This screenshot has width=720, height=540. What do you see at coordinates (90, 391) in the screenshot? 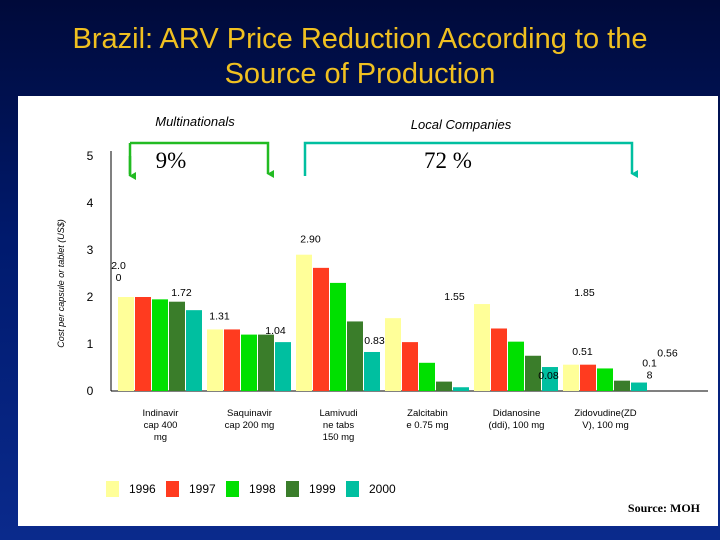
I see `y-tick-label: 0` at bounding box center [90, 391].